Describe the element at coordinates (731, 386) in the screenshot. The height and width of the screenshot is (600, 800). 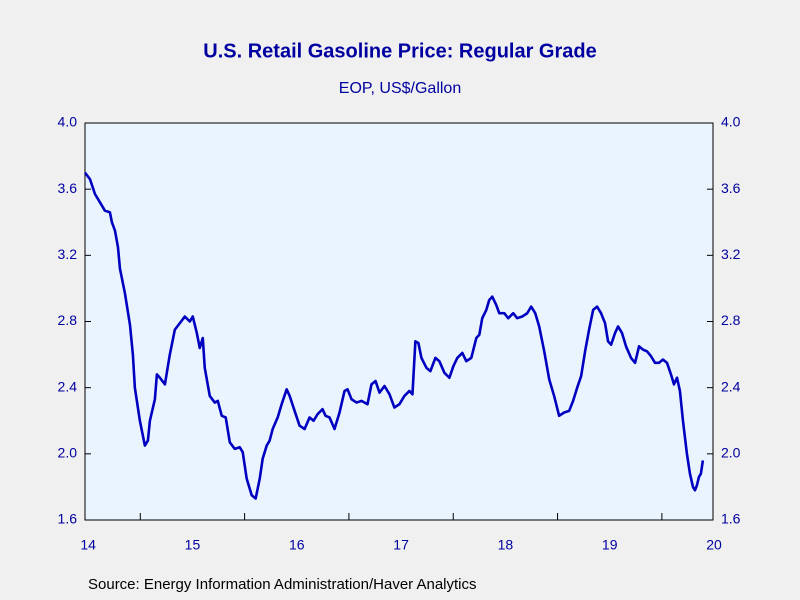
I see `y2-tick-label: 2.4` at that location.